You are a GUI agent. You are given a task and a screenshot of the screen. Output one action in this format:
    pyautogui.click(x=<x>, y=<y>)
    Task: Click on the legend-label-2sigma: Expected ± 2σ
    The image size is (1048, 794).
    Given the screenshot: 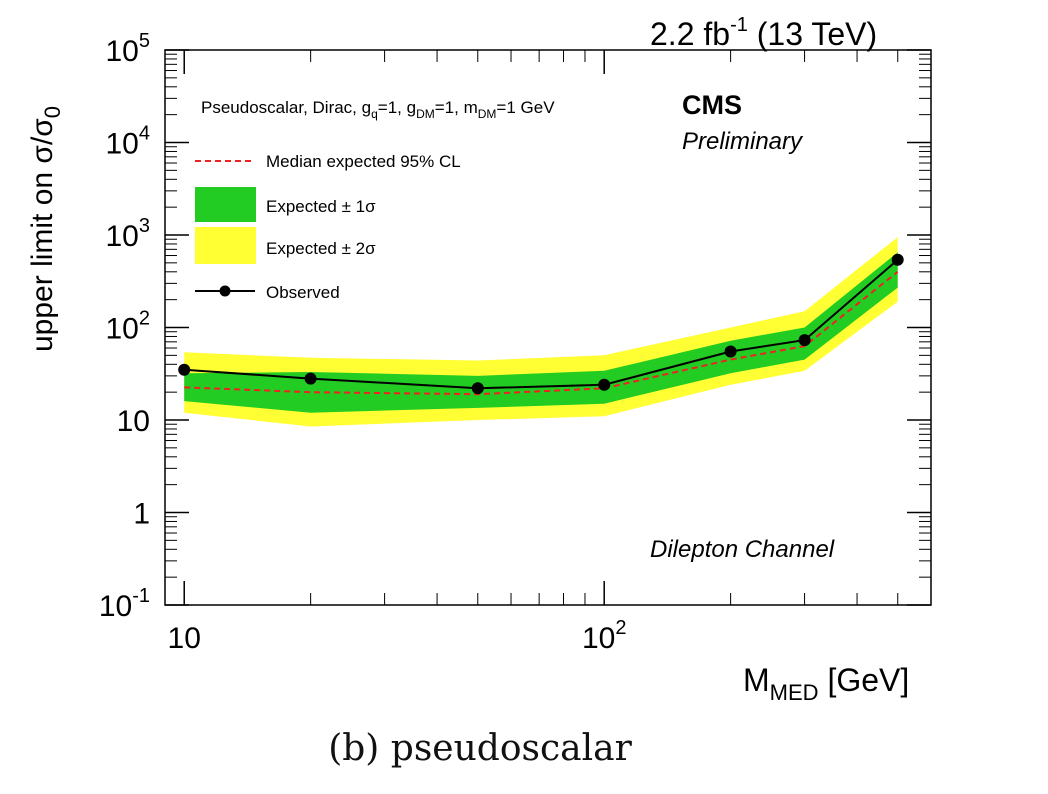 What is the action you would take?
    pyautogui.click(x=321, y=248)
    